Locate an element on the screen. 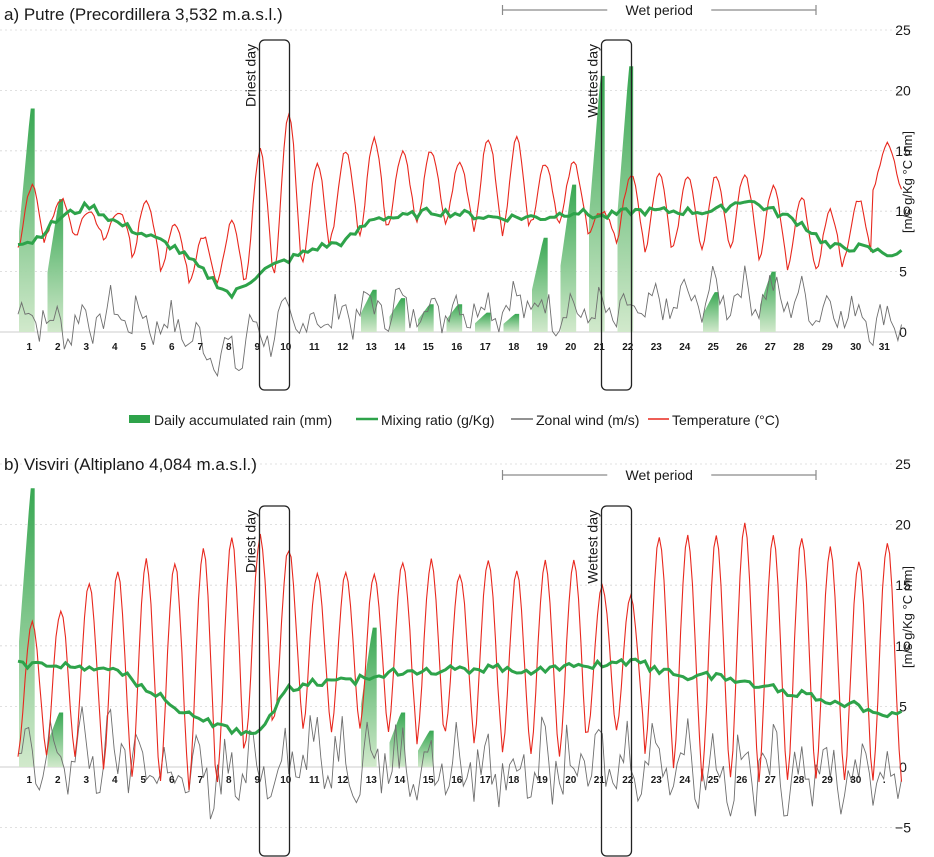 This screenshot has width=934, height=857. legend-rain-swatch is located at coordinates (139, 419).